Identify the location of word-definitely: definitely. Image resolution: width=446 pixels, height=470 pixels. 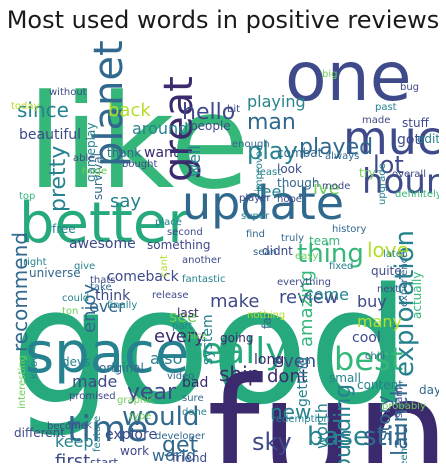
(417, 194).